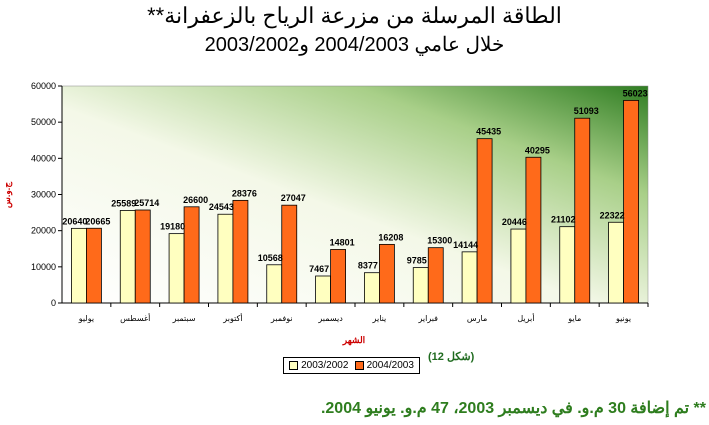 This screenshot has width=709, height=425. I want to click on data-label: 7467, so click(319, 269).